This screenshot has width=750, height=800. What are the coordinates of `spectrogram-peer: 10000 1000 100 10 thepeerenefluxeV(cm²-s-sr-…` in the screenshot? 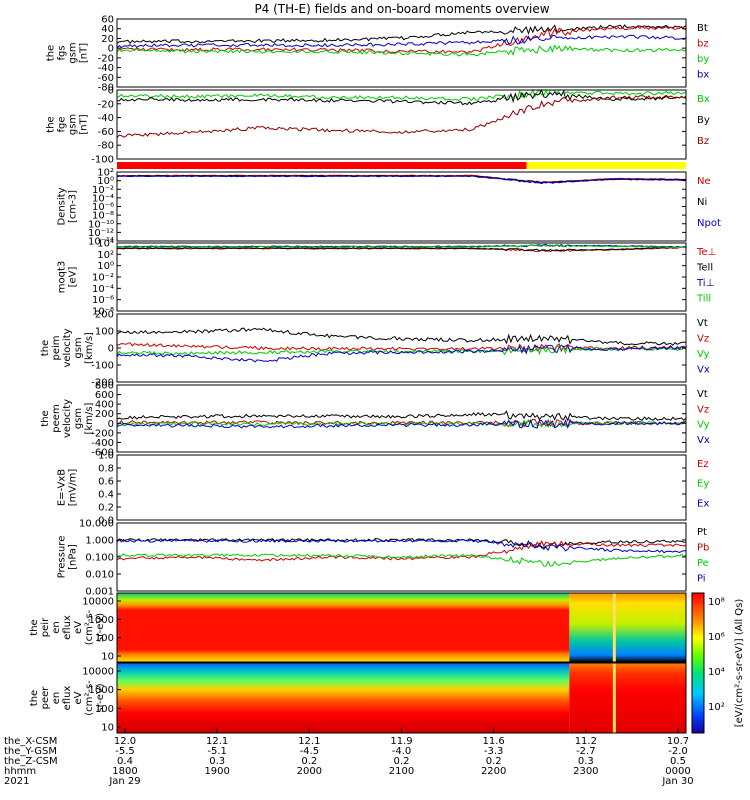 It's located at (358, 698).